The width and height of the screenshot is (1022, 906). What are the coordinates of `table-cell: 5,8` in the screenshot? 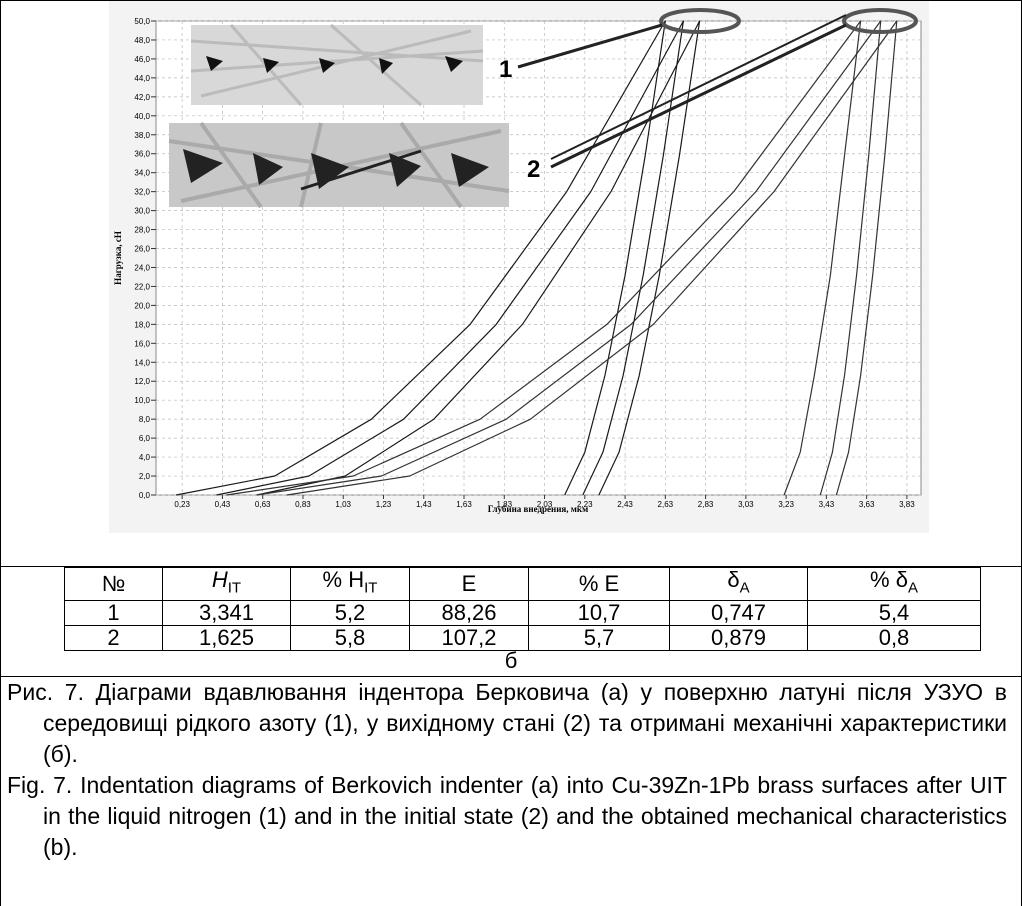 It's located at (350, 638).